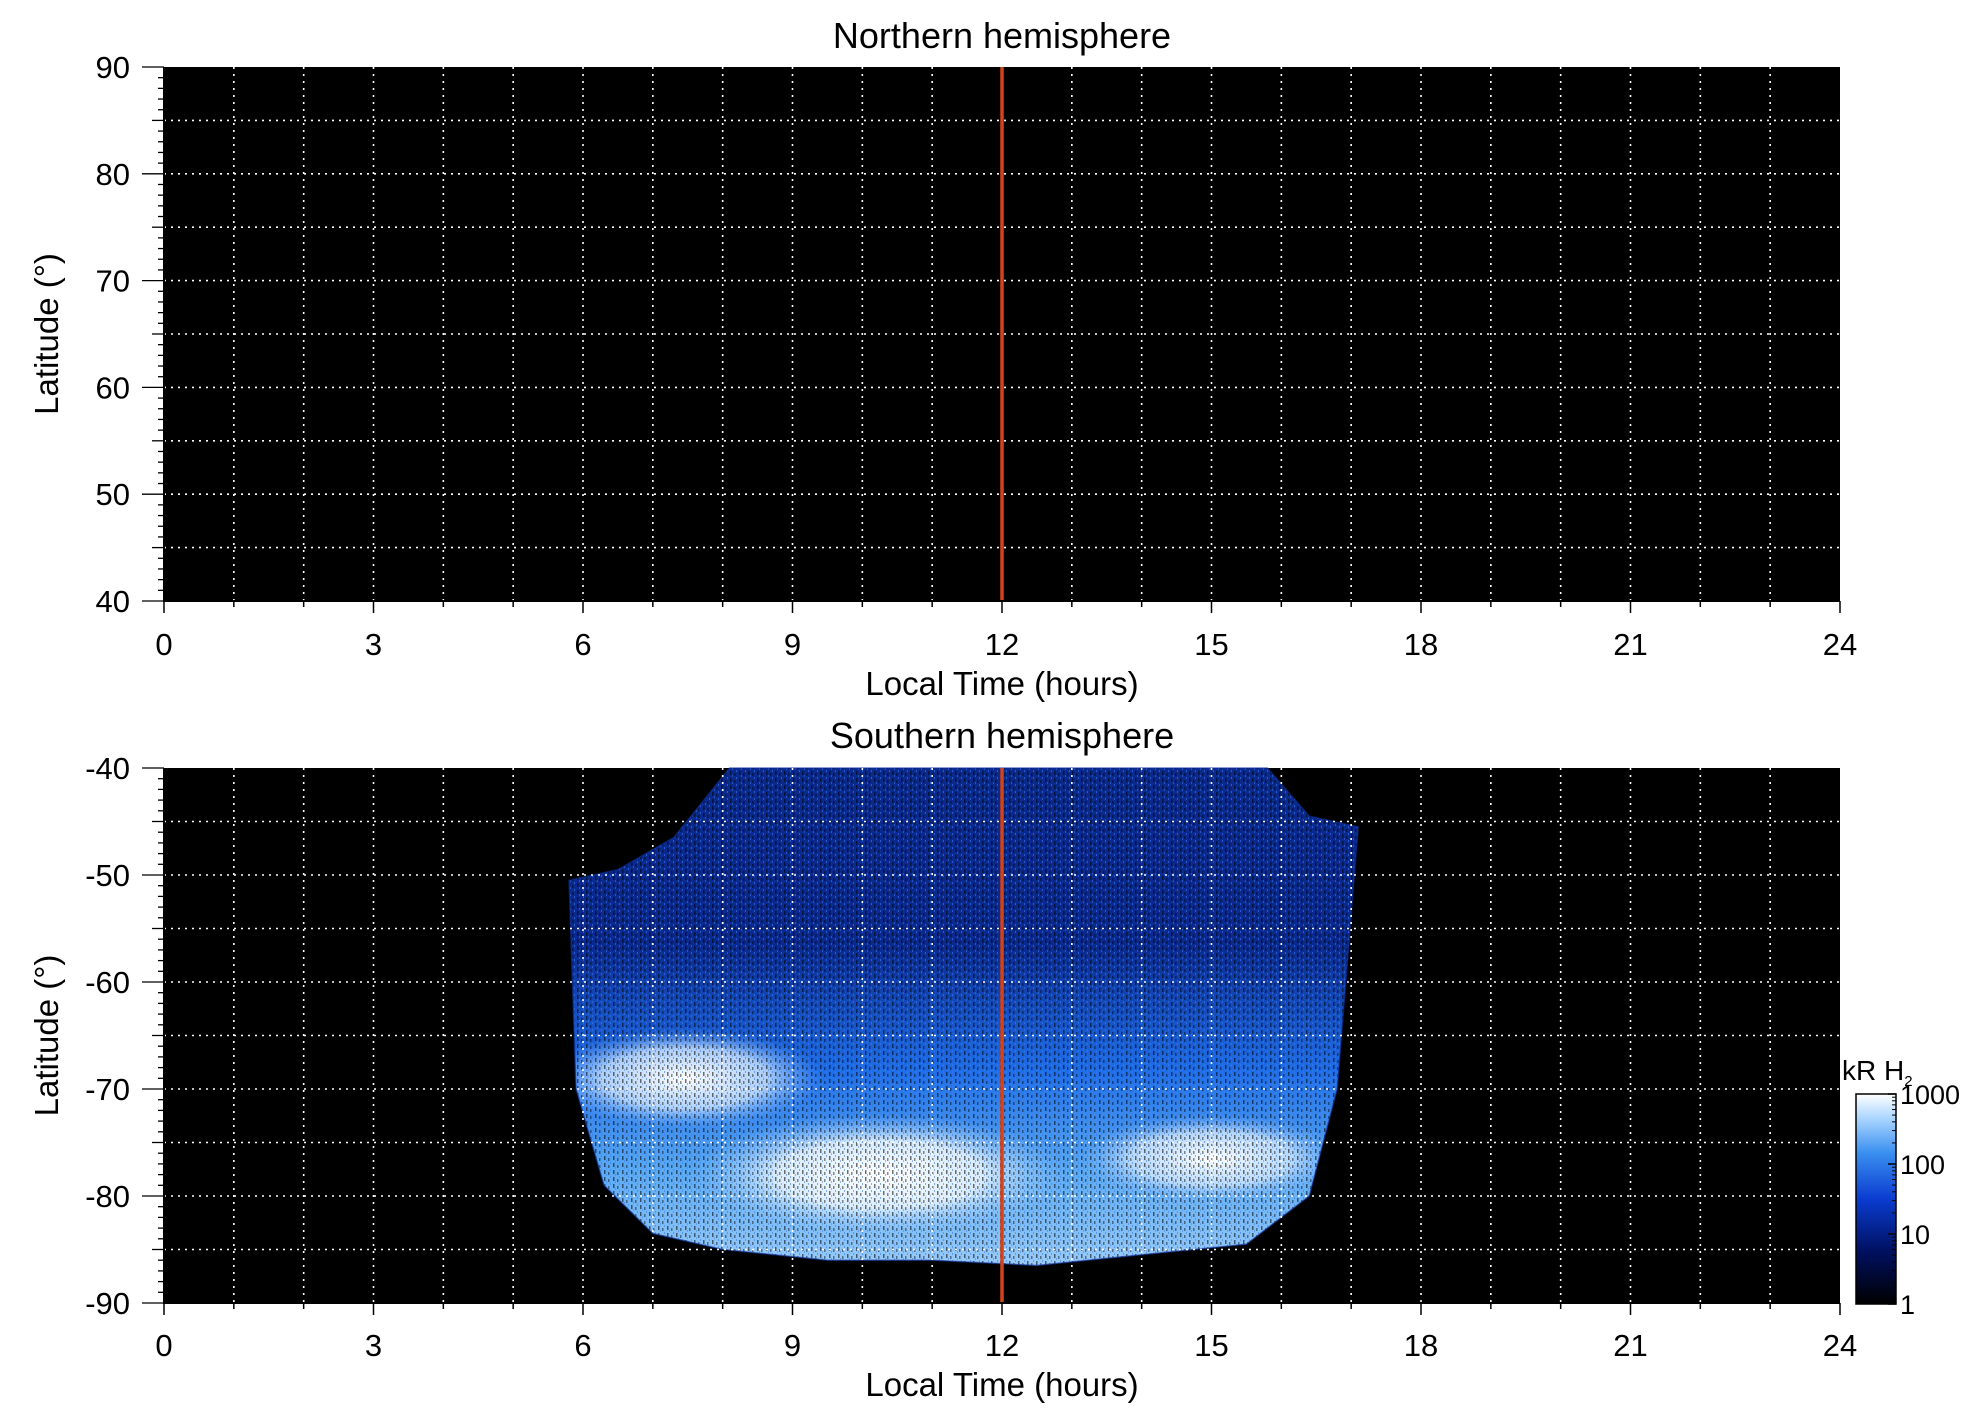  Describe the element at coordinates (1002, 35) in the screenshot. I see `chart-title: Northern hemisphere` at that location.